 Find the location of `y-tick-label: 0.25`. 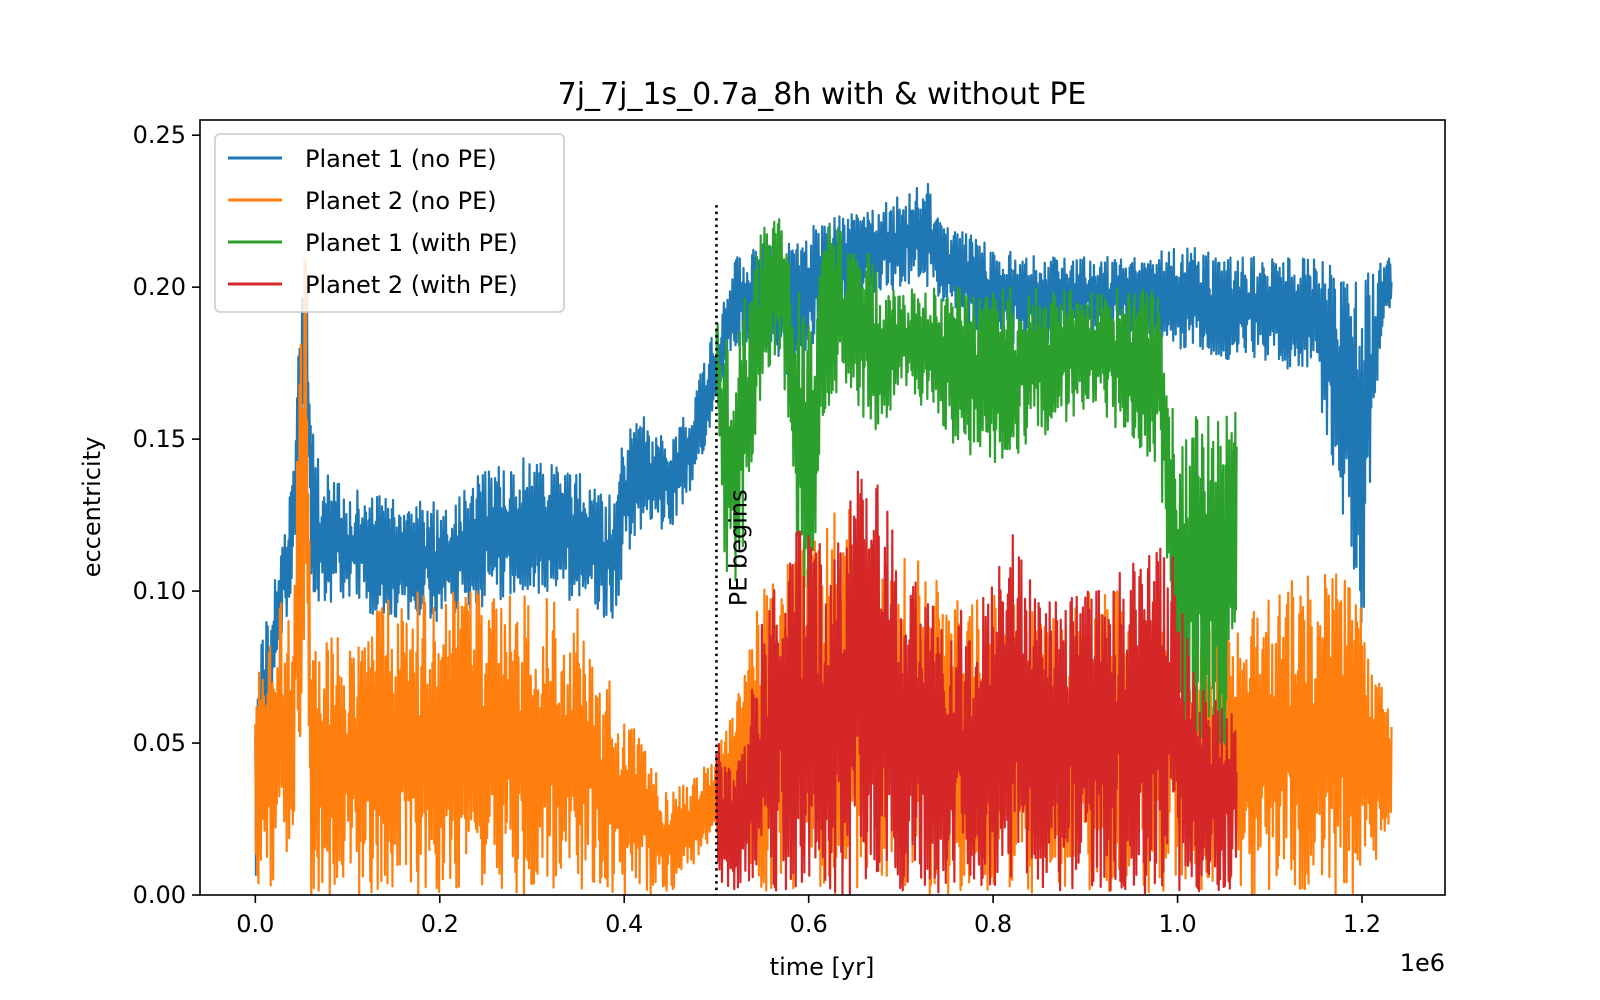

y-tick-label: 0.25 is located at coordinates (159, 135).